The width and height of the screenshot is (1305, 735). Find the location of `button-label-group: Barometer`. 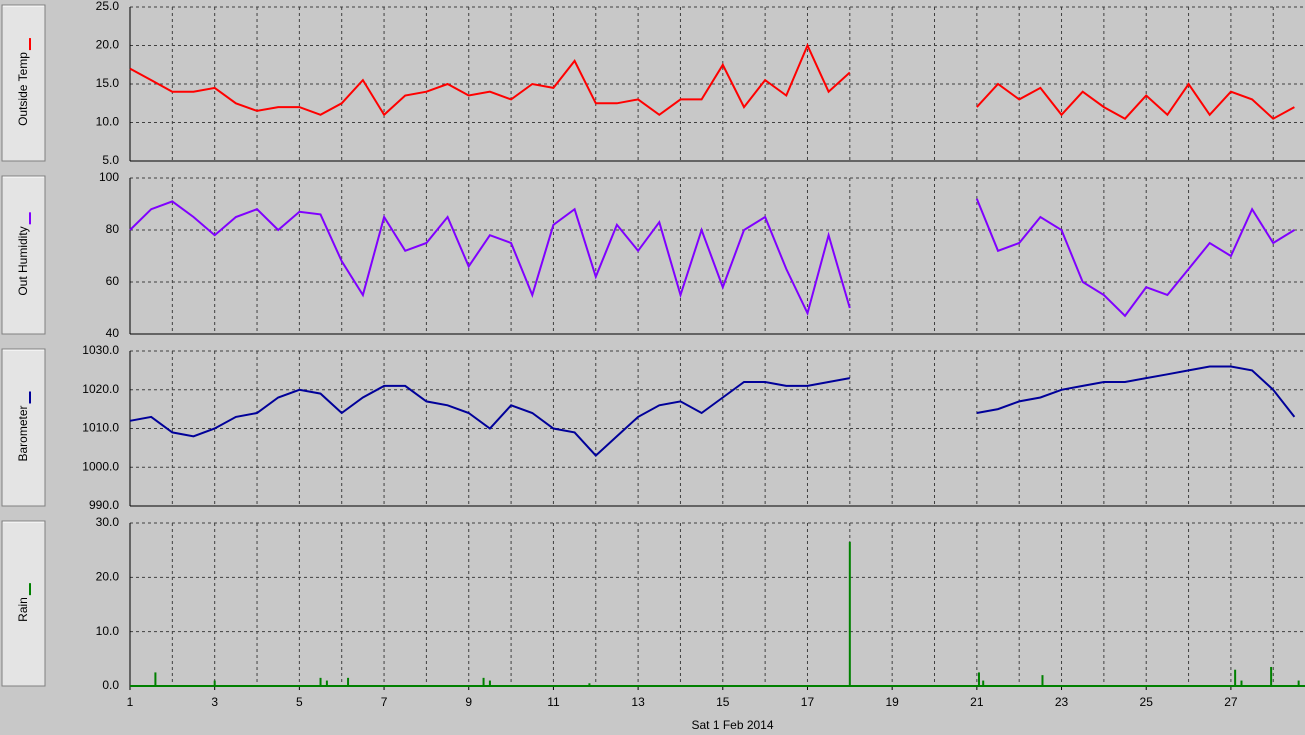

button-label-group: Barometer is located at coordinates (23, 426).